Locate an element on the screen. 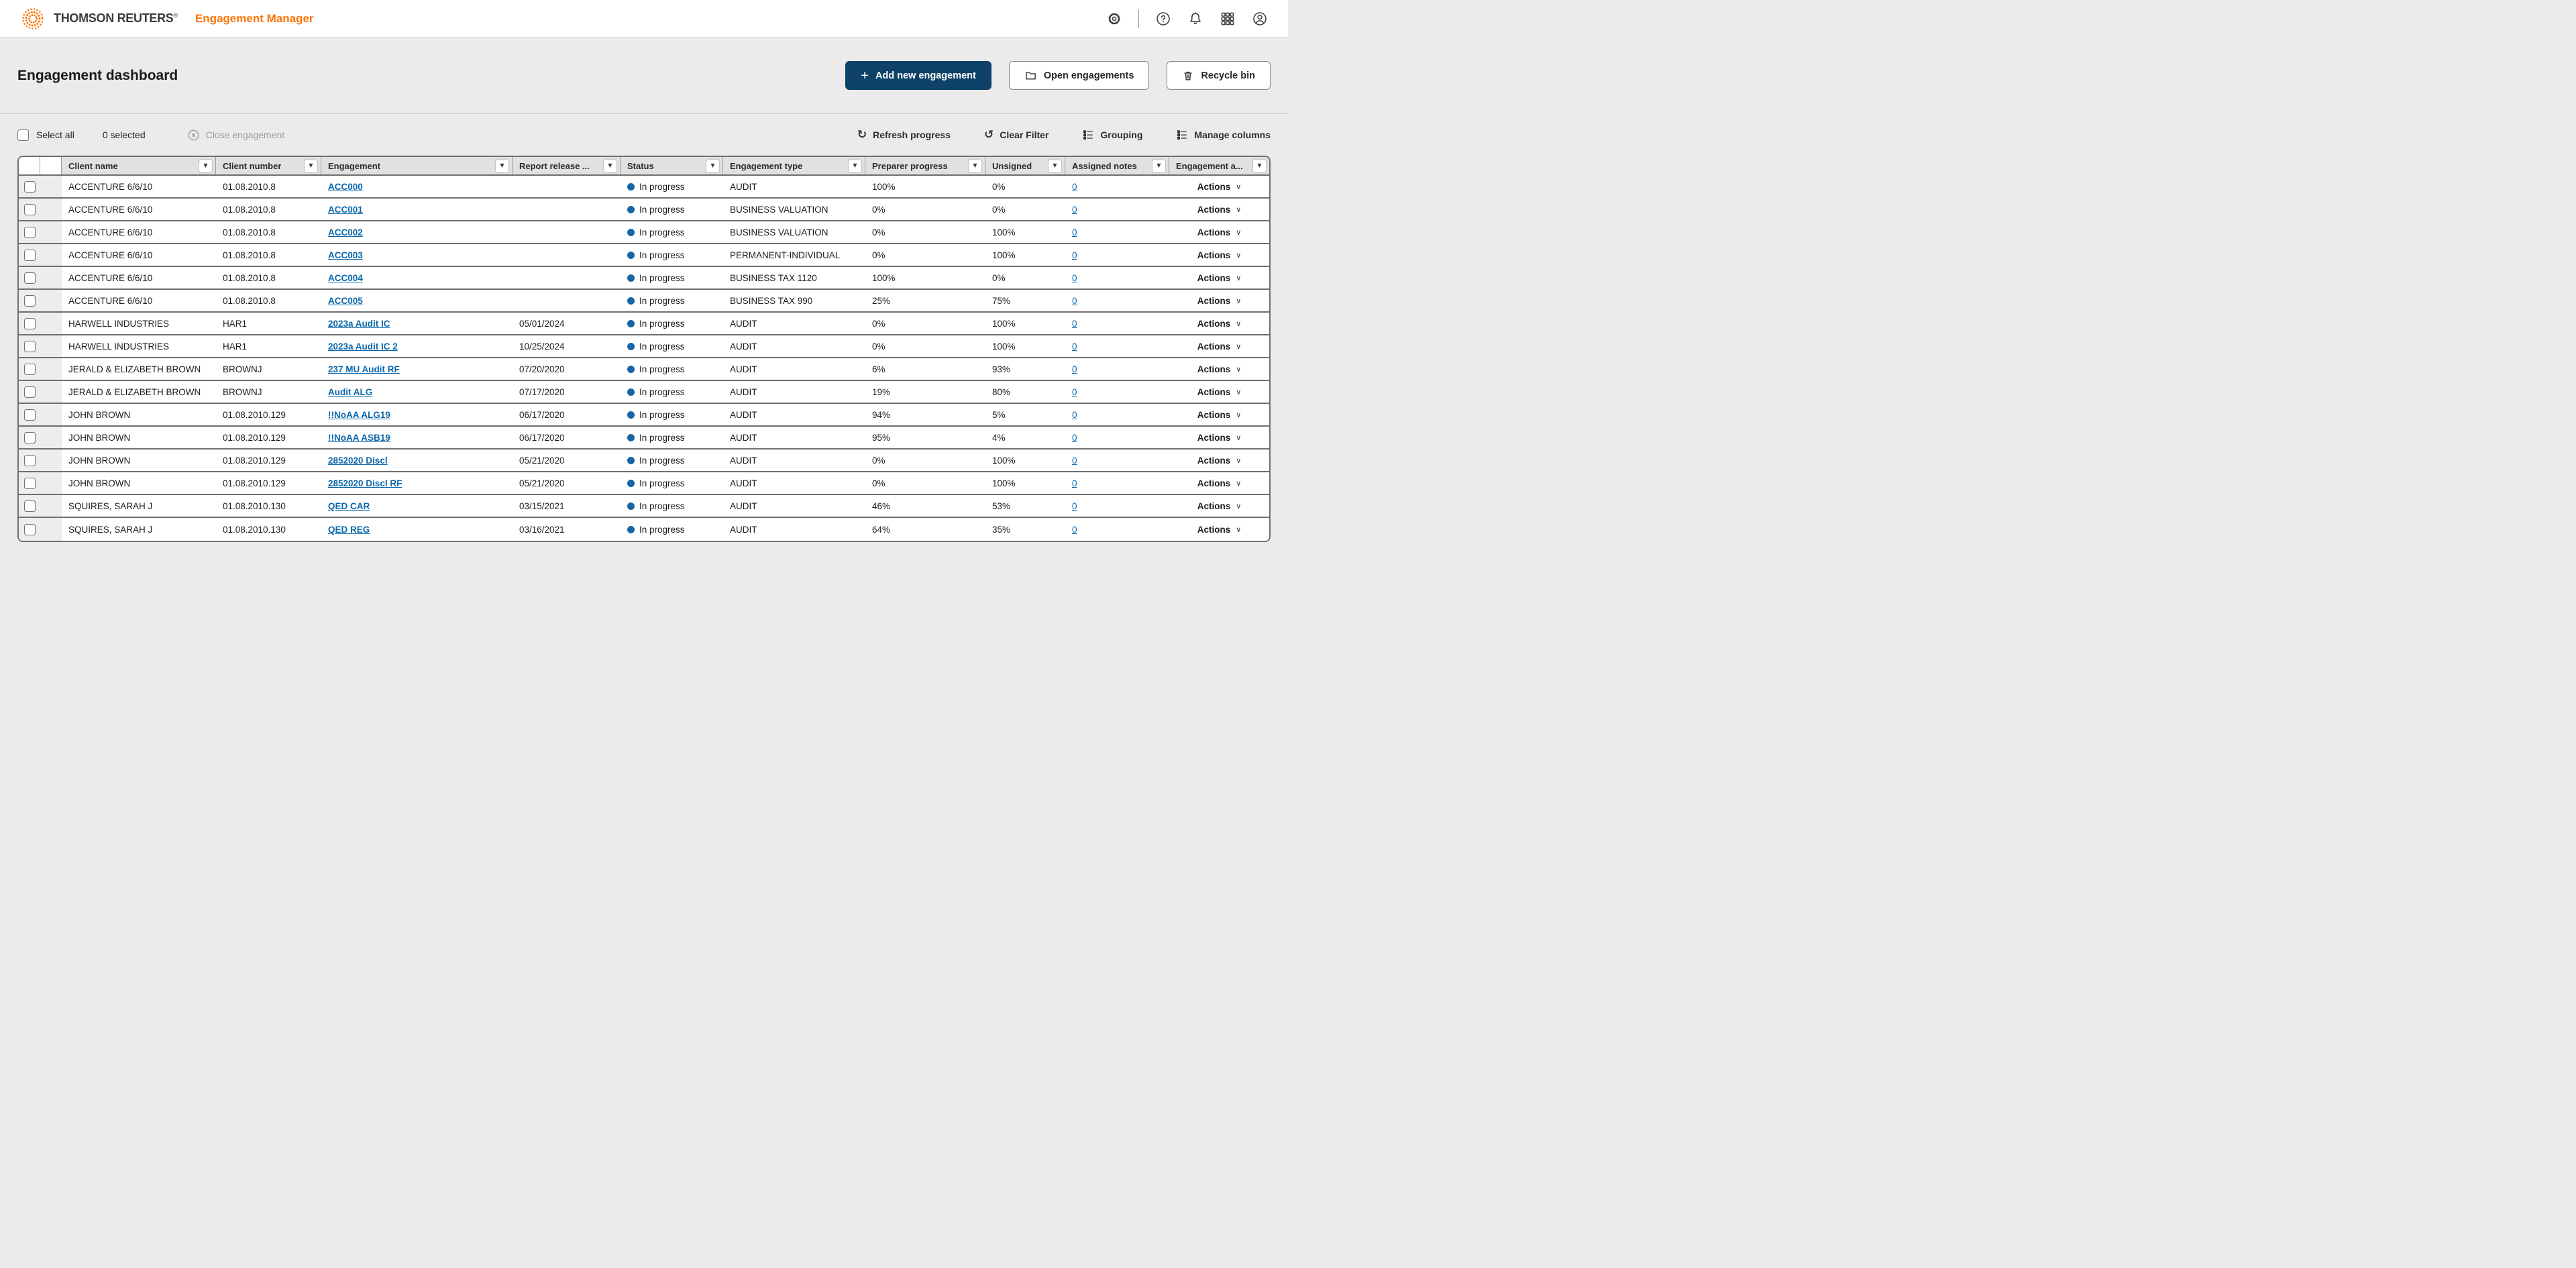 The width and height of the screenshot is (2576, 1268). select-all-checkbox is located at coordinates (23, 135).